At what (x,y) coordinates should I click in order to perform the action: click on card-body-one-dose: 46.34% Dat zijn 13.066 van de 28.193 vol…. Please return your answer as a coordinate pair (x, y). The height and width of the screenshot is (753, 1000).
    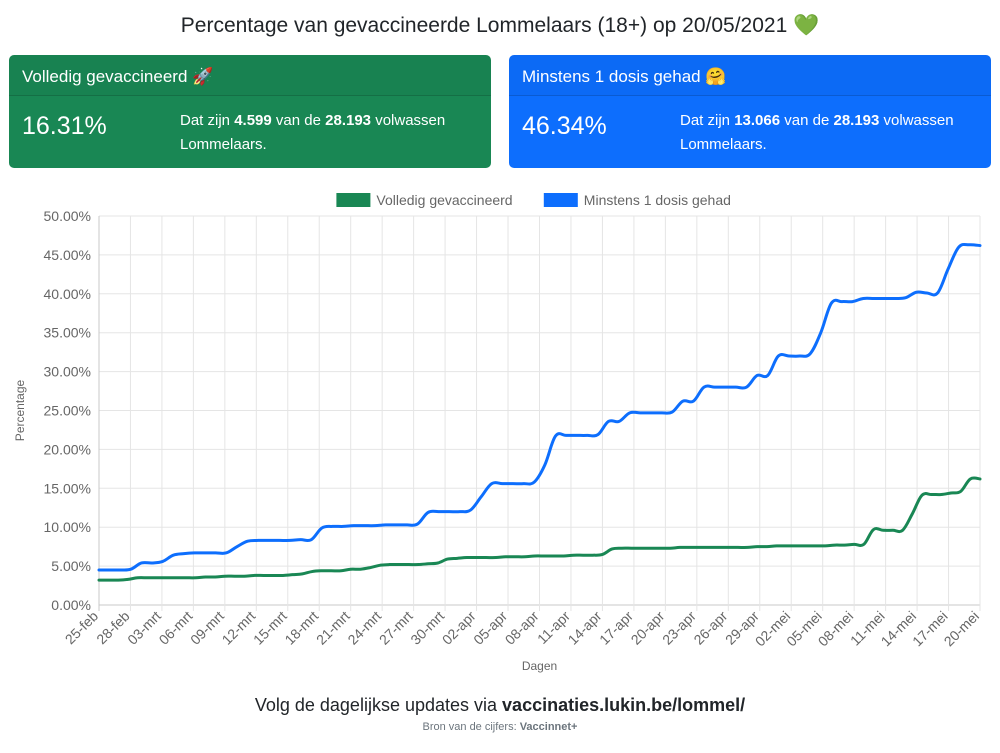
    Looking at the image, I should click on (750, 132).